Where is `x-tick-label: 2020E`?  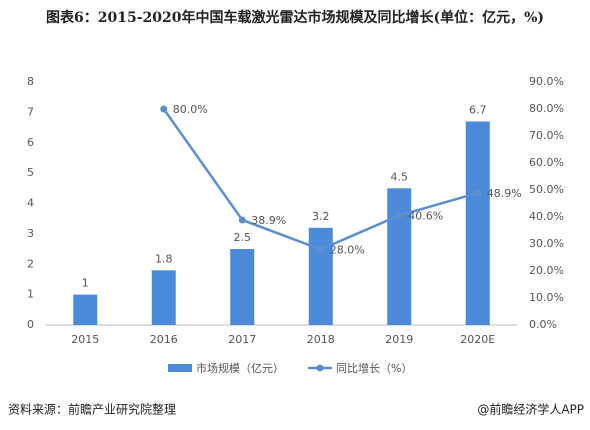 x-tick-label: 2020E is located at coordinates (477, 339).